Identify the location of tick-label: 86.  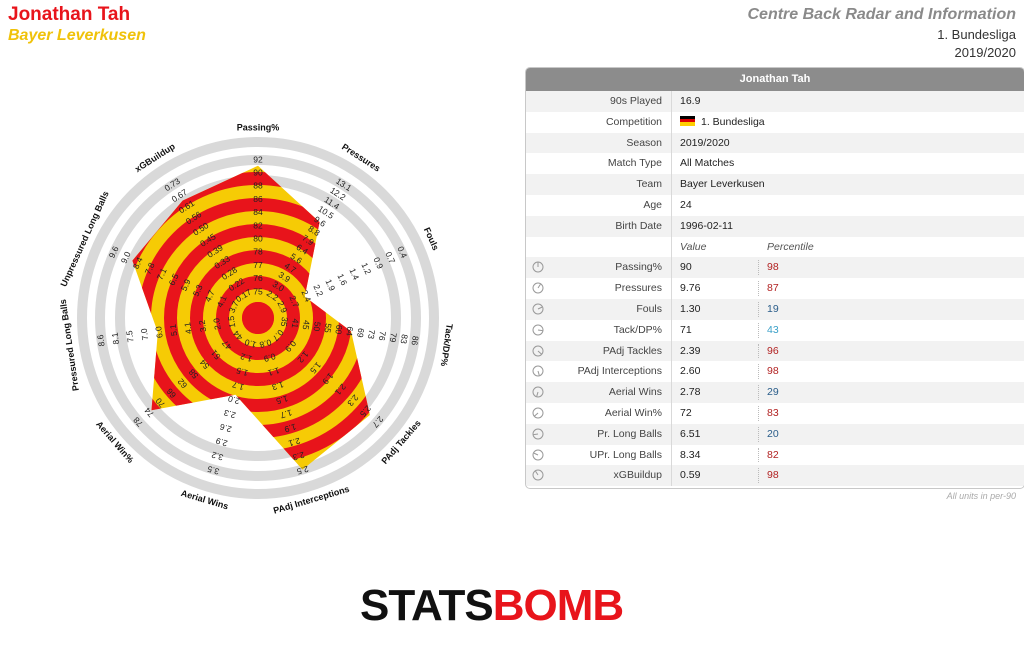
(414, 340).